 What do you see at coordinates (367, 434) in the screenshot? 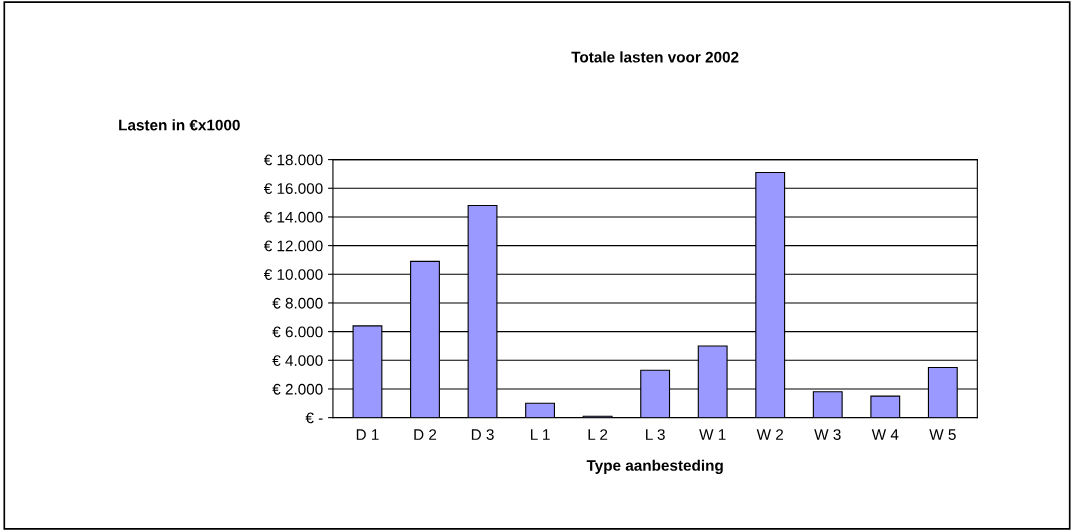
I see `x-tick-label: D 1` at bounding box center [367, 434].